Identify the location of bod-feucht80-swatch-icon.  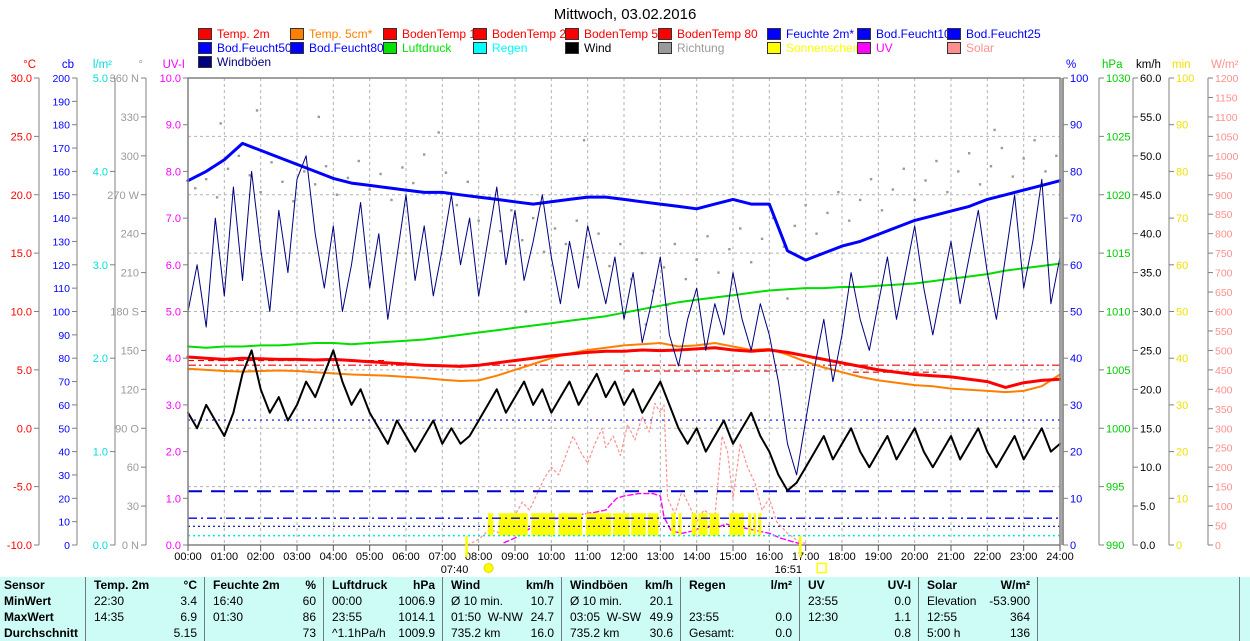
(297, 48).